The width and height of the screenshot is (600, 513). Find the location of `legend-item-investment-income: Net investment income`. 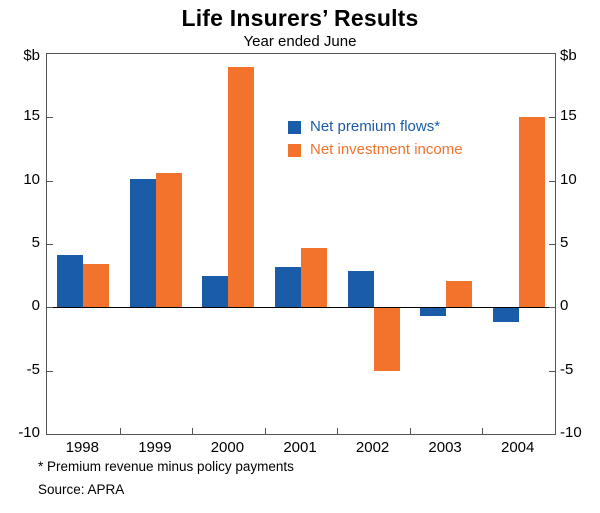

legend-item-investment-income: Net investment income is located at coordinates (375, 150).